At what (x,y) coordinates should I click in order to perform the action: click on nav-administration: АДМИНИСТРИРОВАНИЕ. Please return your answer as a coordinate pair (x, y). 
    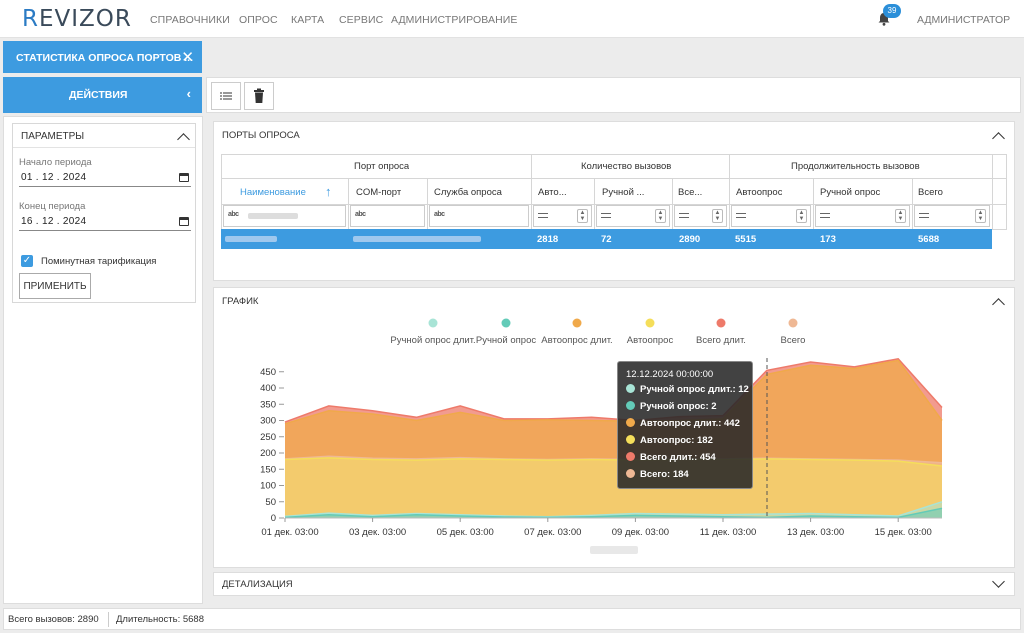
    Looking at the image, I should click on (454, 20).